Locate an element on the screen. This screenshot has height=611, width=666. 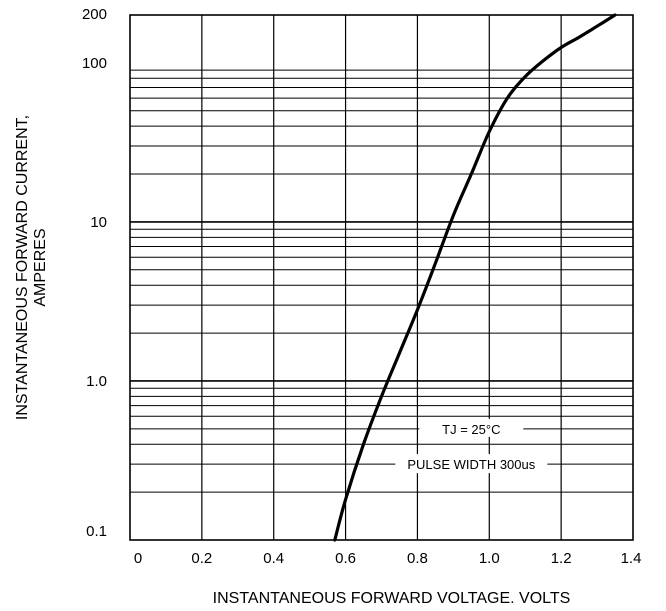
x-tick-label: 0.6 is located at coordinates (345, 558).